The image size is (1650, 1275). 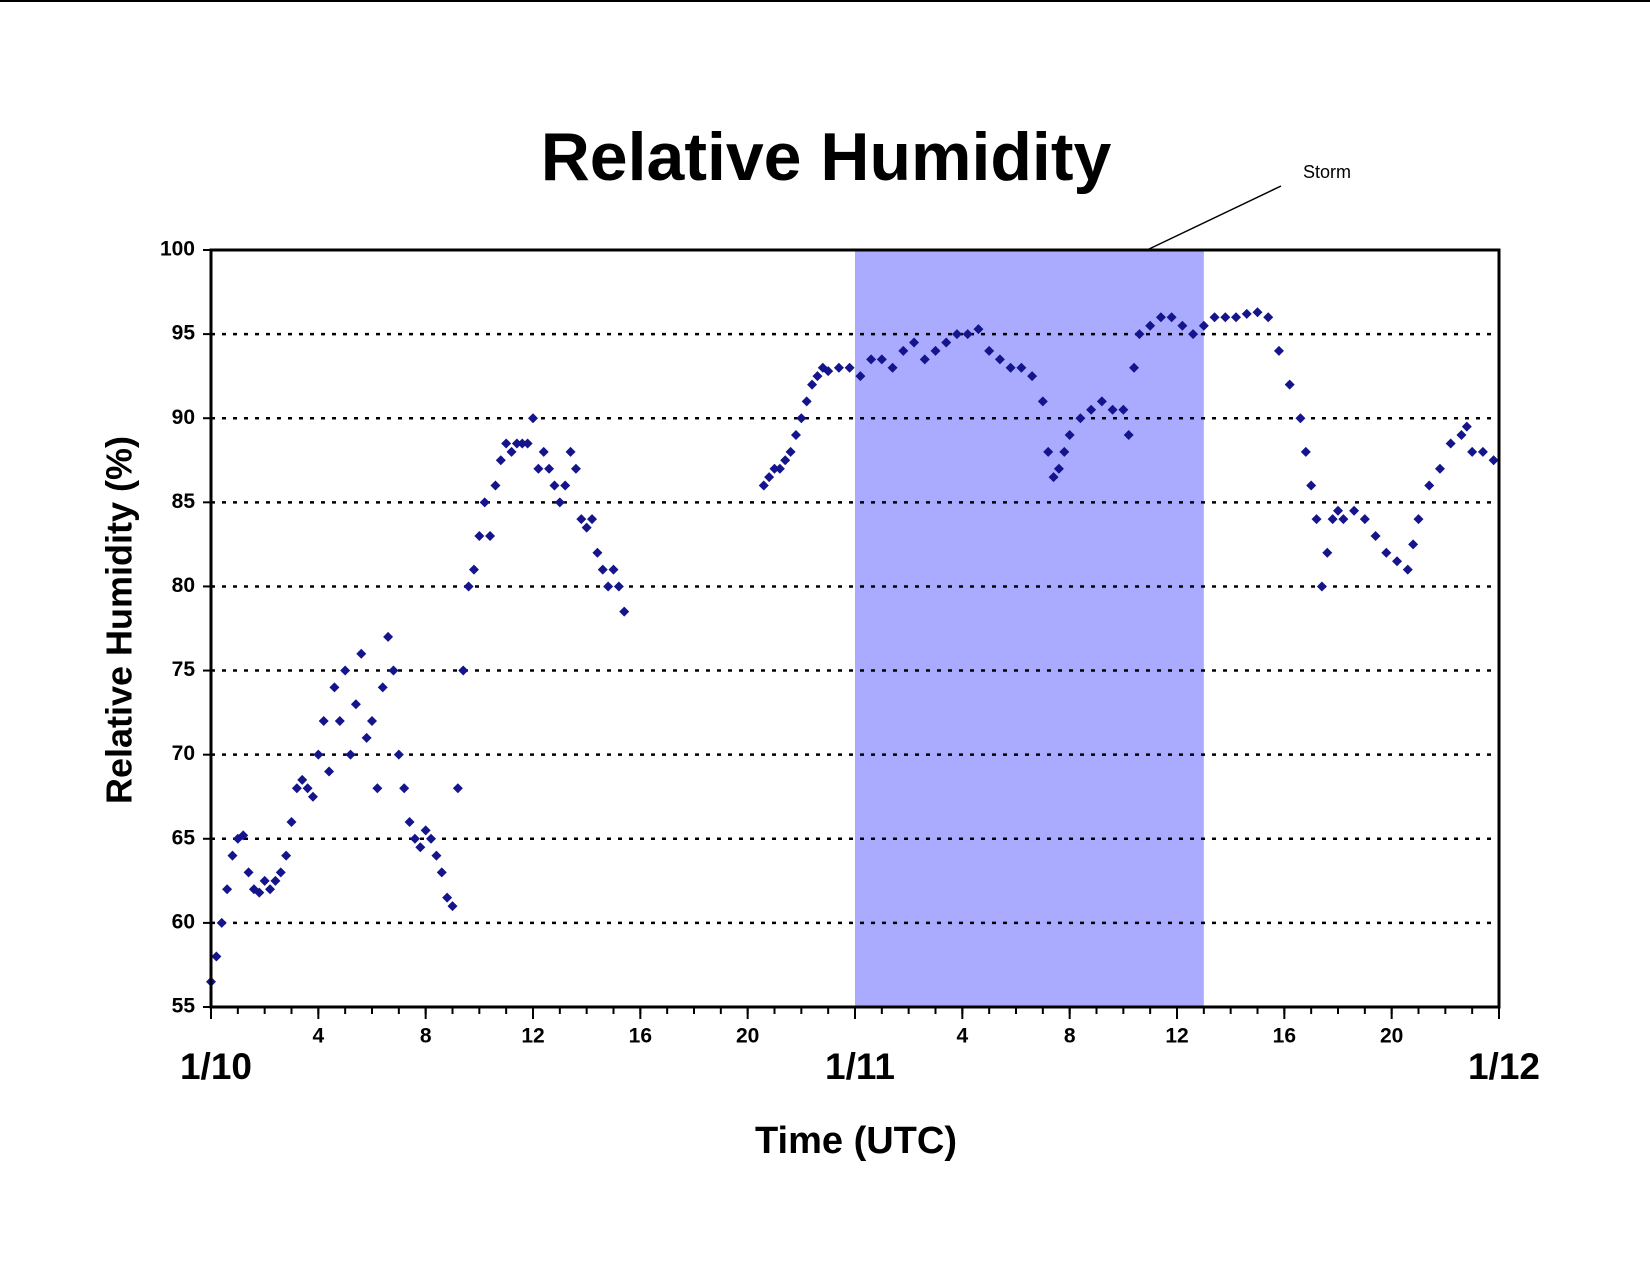 I want to click on y-tick-label: 60, so click(x=183, y=921).